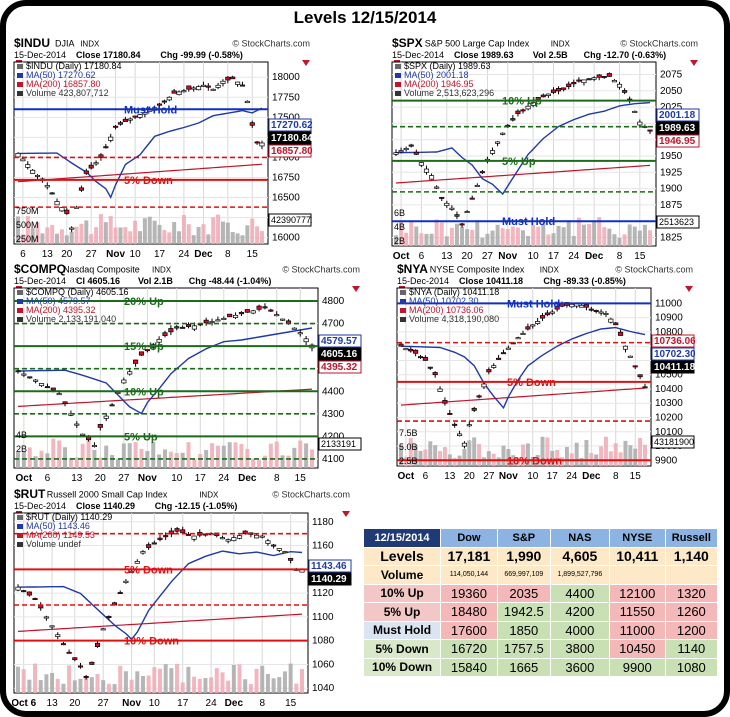  I want to click on volume-axis-label: 4B, so click(21, 435).